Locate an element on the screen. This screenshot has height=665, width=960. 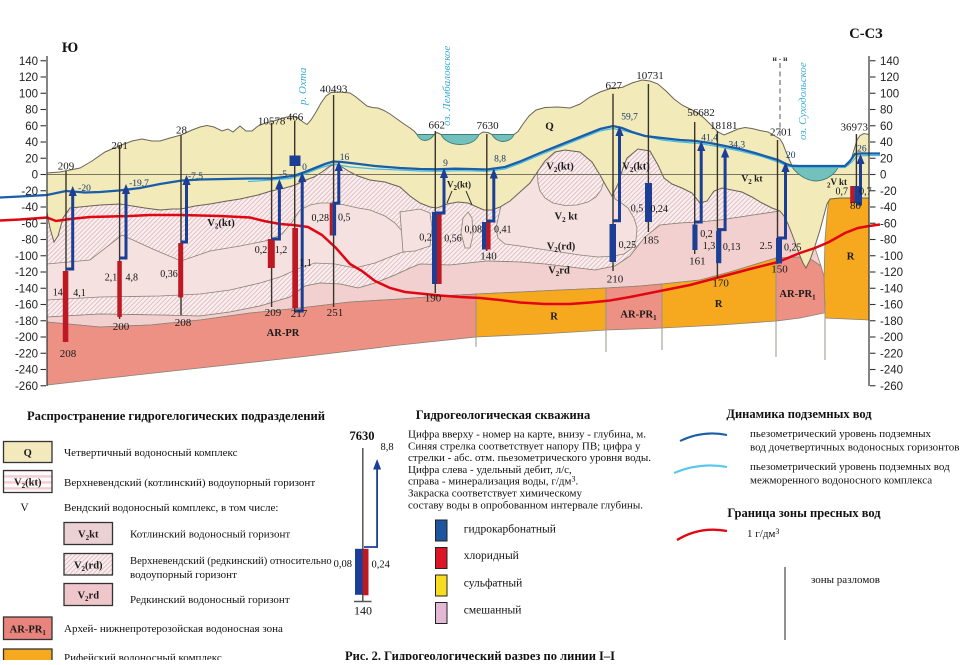
svg-text: 0,7 is located at coordinates (842, 192).